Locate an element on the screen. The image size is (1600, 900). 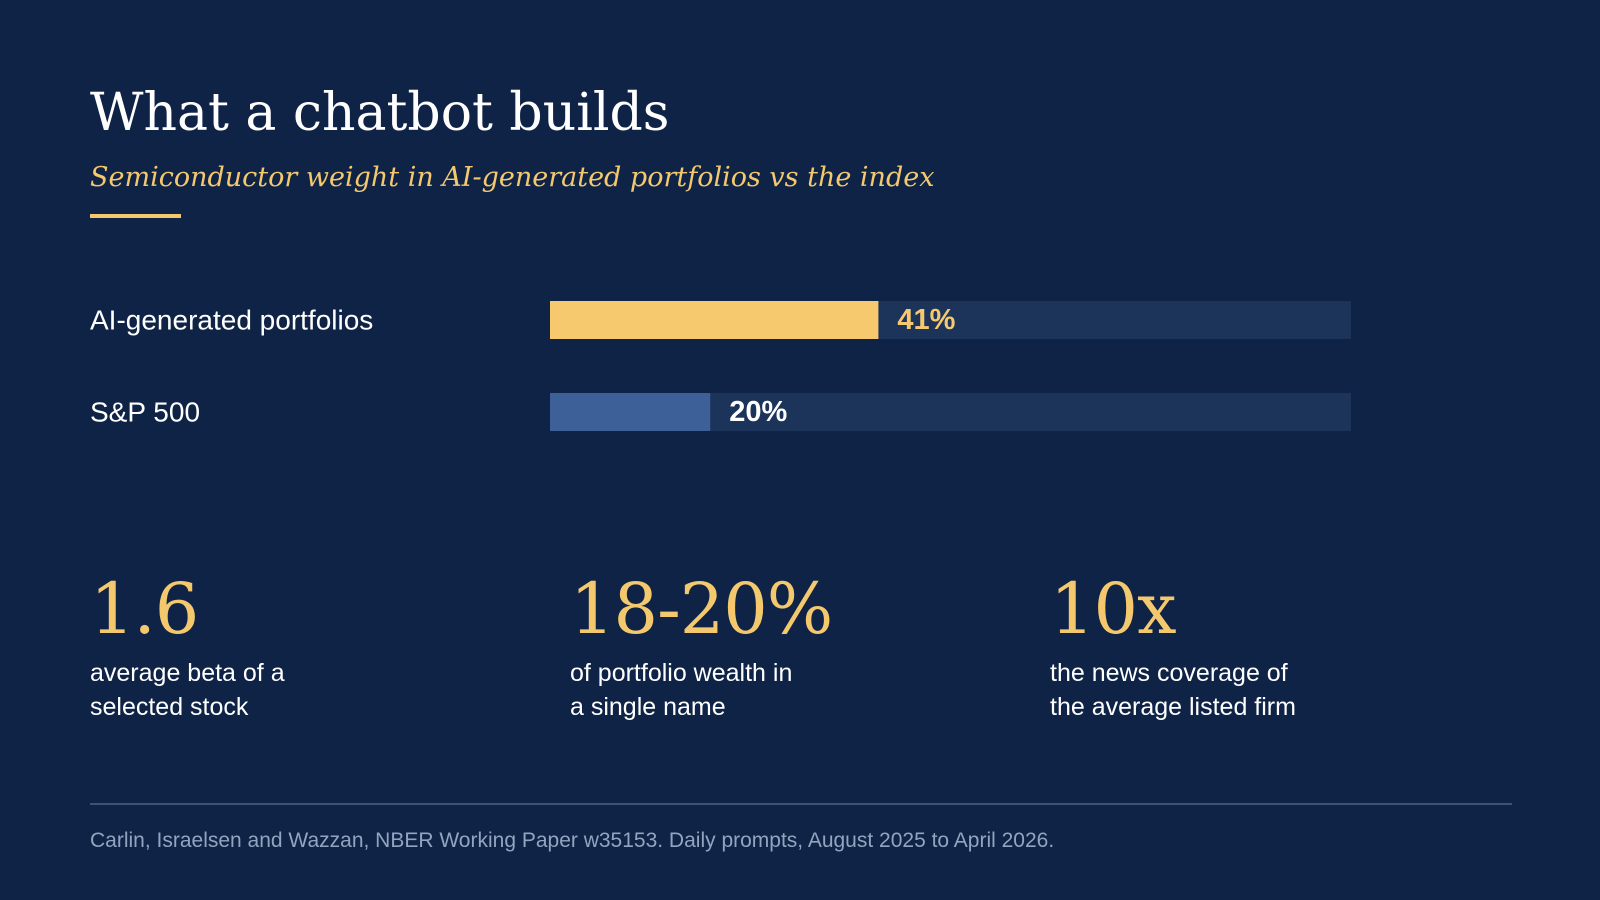
stat-description-line: average beta of a is located at coordinates (187, 673).